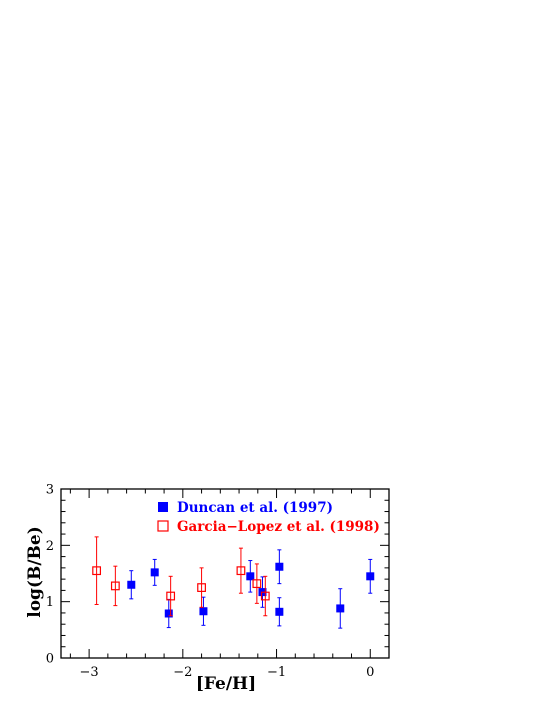 The image size is (545, 705). I want to click on x-tick-label: 0, so click(370, 672).